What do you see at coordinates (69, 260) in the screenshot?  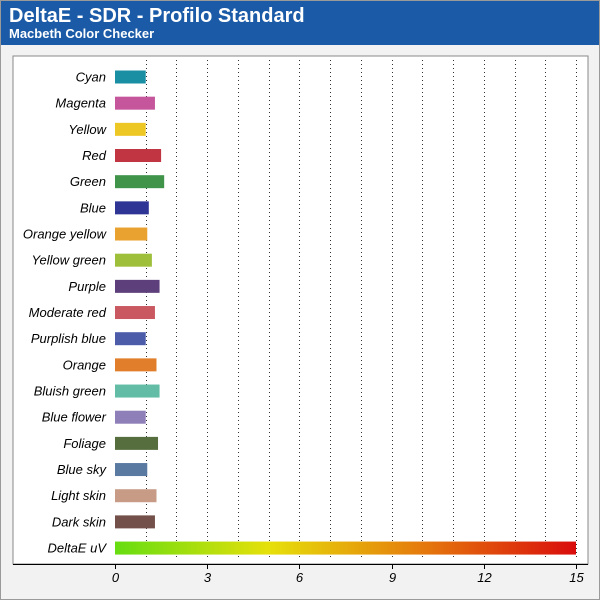 I see `category-label-yellow-green: Yellow green` at bounding box center [69, 260].